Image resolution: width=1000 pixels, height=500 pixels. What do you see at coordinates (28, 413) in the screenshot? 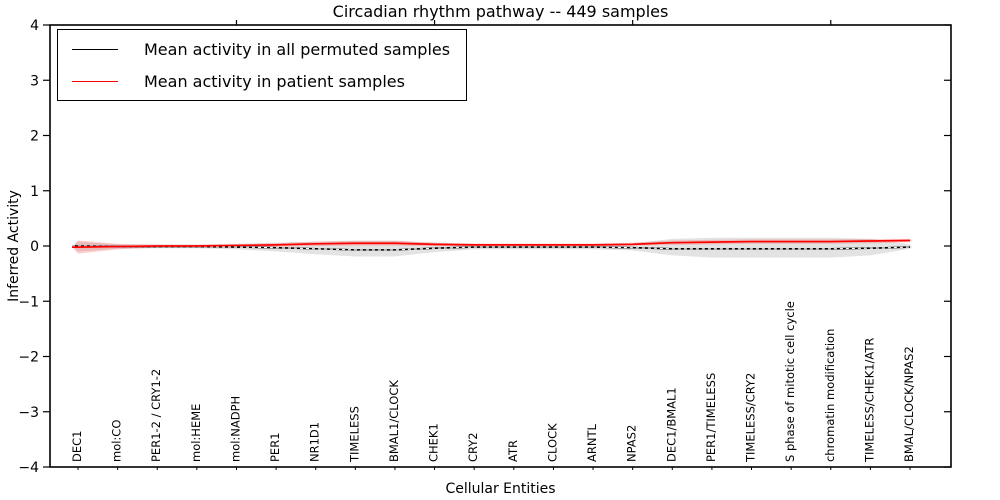
I see `y-tick-label: −3` at bounding box center [28, 413].